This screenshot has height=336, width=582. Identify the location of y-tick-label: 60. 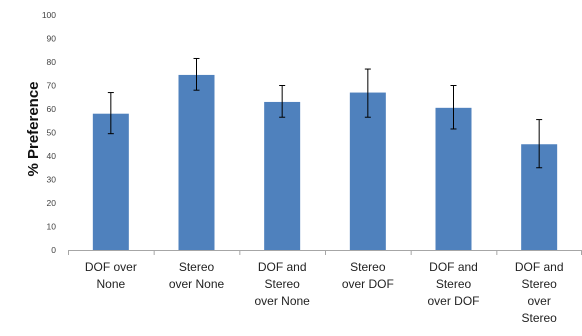
(52, 109).